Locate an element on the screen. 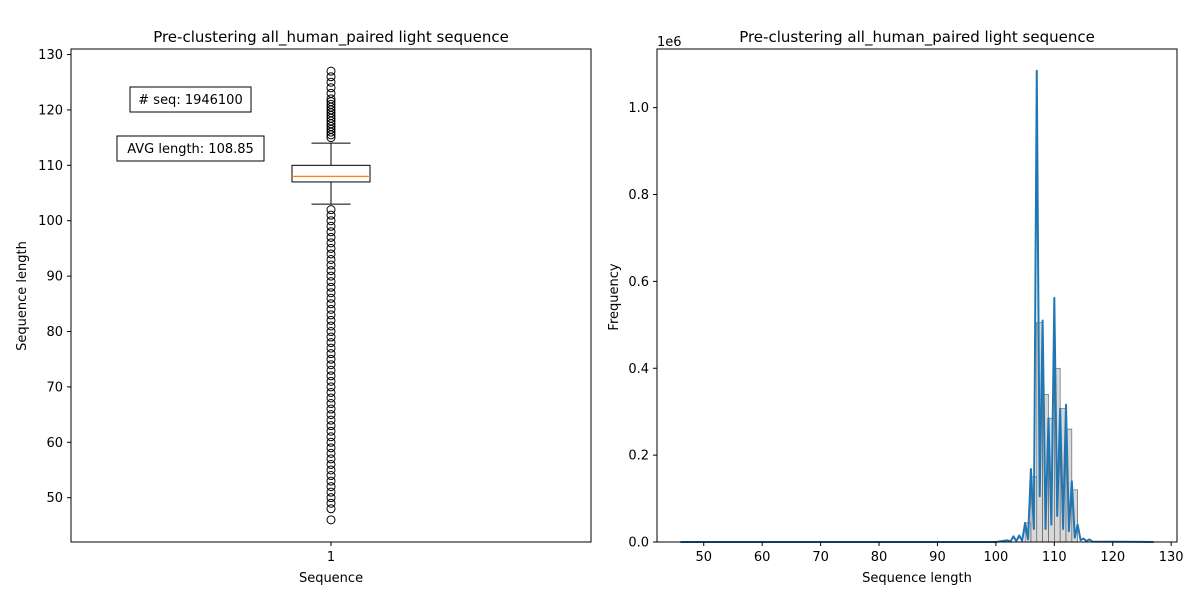 The height and width of the screenshot is (600, 1200). histogram-x-ticks: 50 60 70 80 90 100 110 120 130 is located at coordinates (939, 553).